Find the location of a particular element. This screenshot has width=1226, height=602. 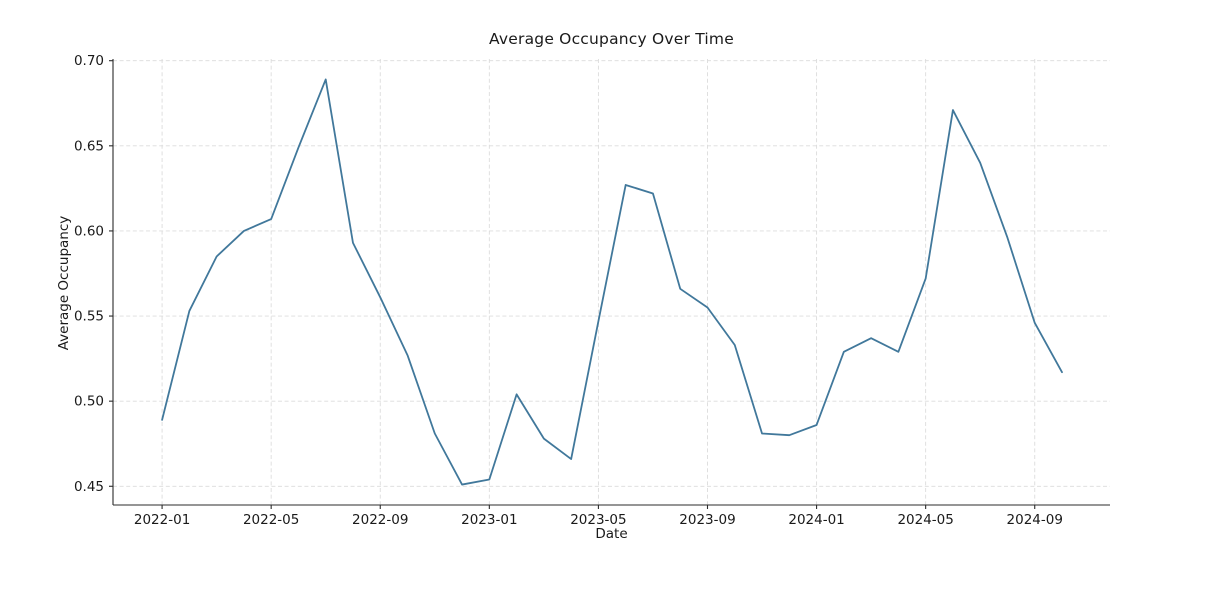

x-tick-label: 2024-01 is located at coordinates (816, 520).